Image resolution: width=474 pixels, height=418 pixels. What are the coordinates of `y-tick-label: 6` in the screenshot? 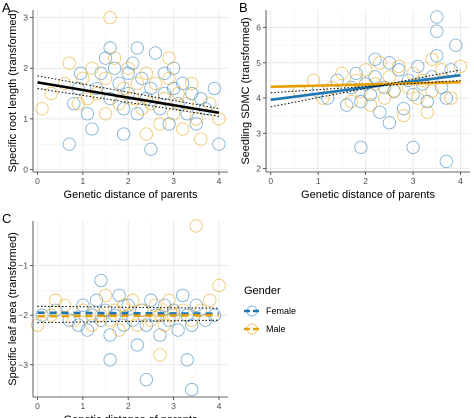 It's located at (258, 28).